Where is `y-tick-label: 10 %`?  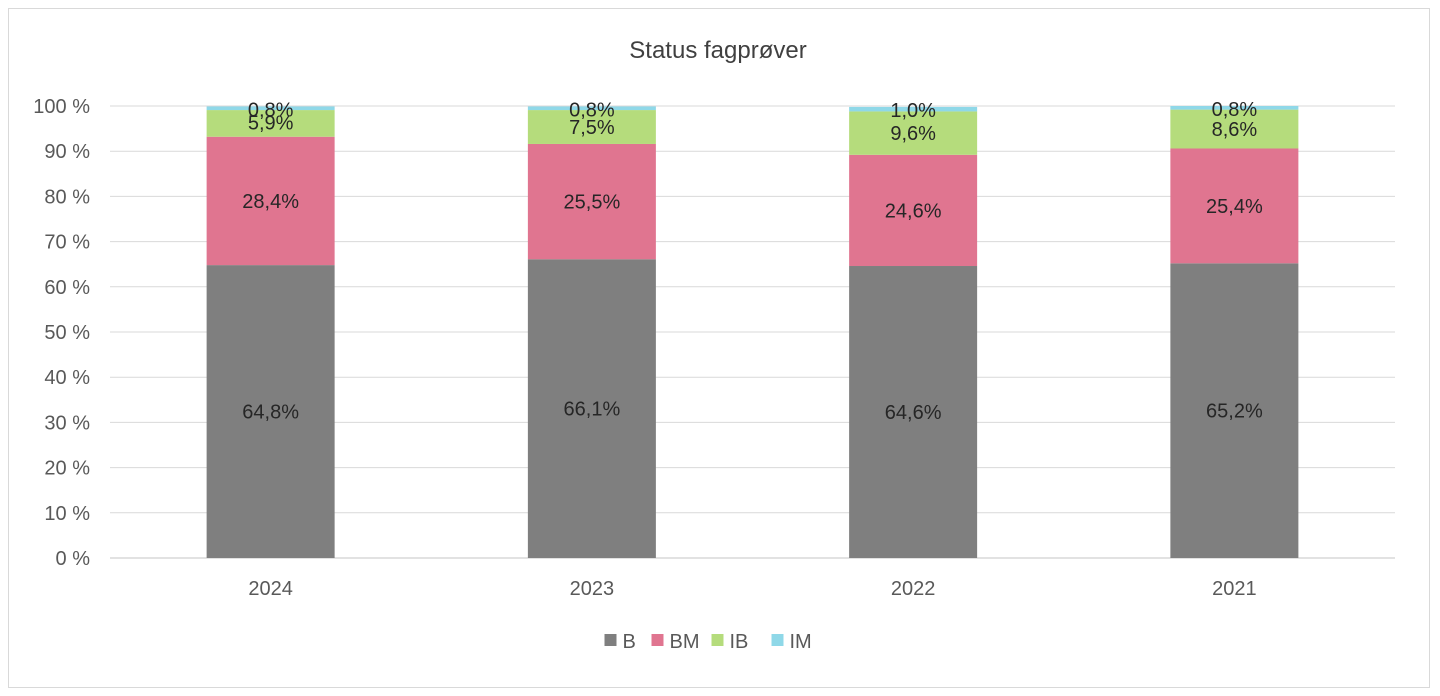
y-tick-label: 10 % is located at coordinates (67, 514).